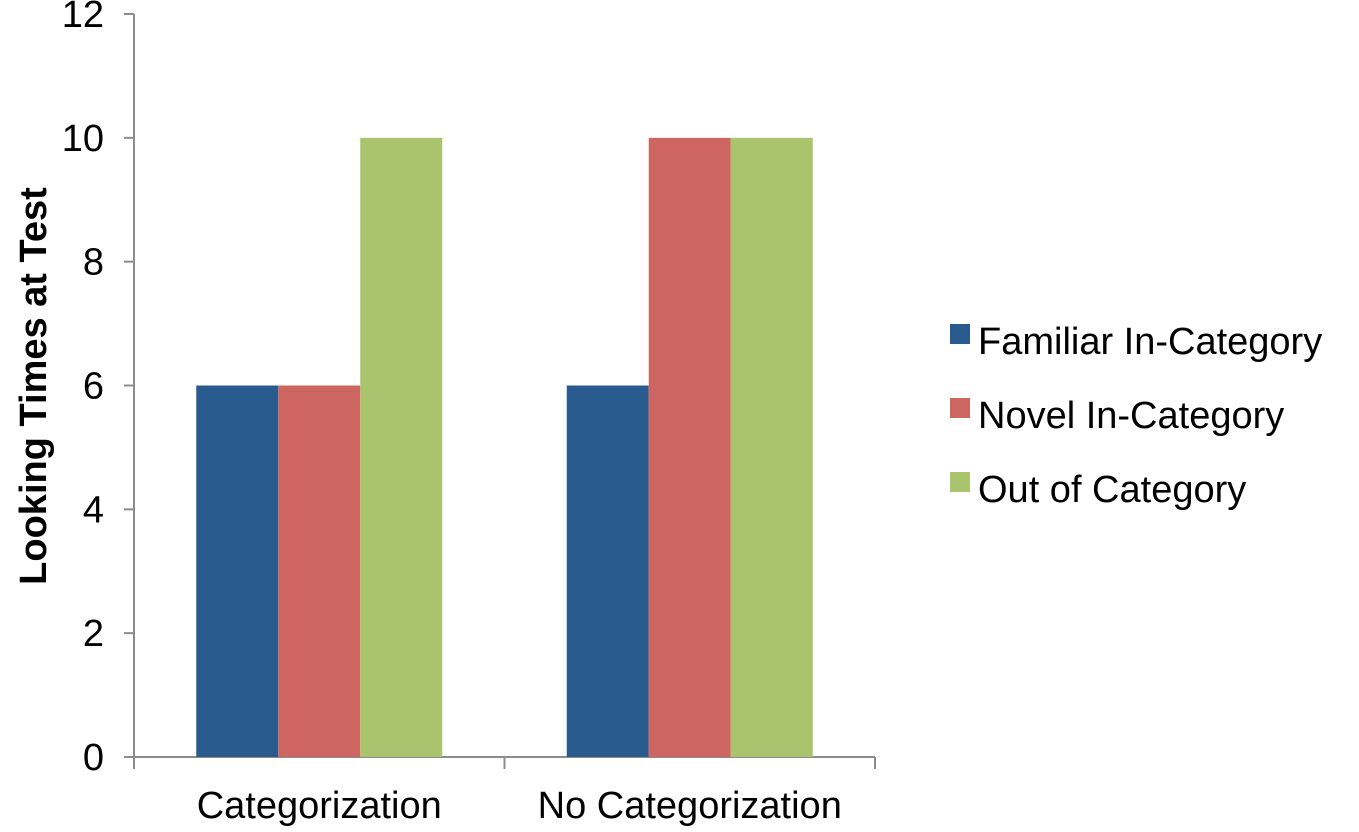  Describe the element at coordinates (1150, 342) in the screenshot. I see `legend-label: Familiar In-Category` at that location.